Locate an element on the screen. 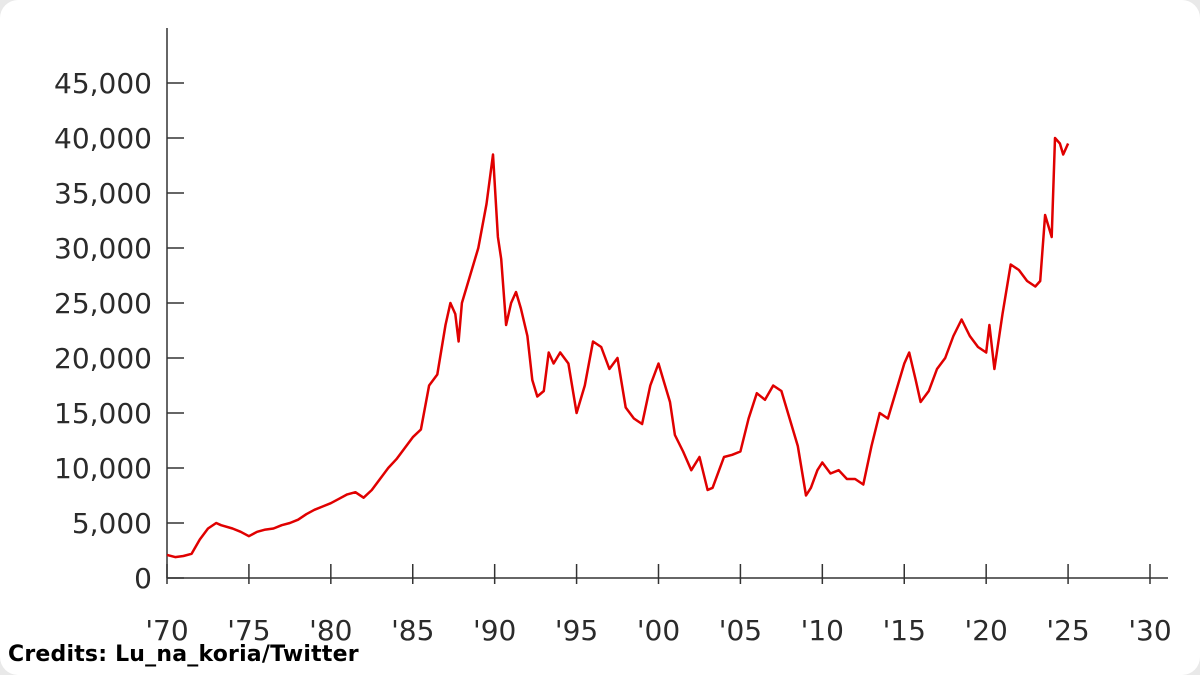 Image resolution: width=1200 pixels, height=675 pixels. y-tick-label: 45,000 is located at coordinates (103, 83).